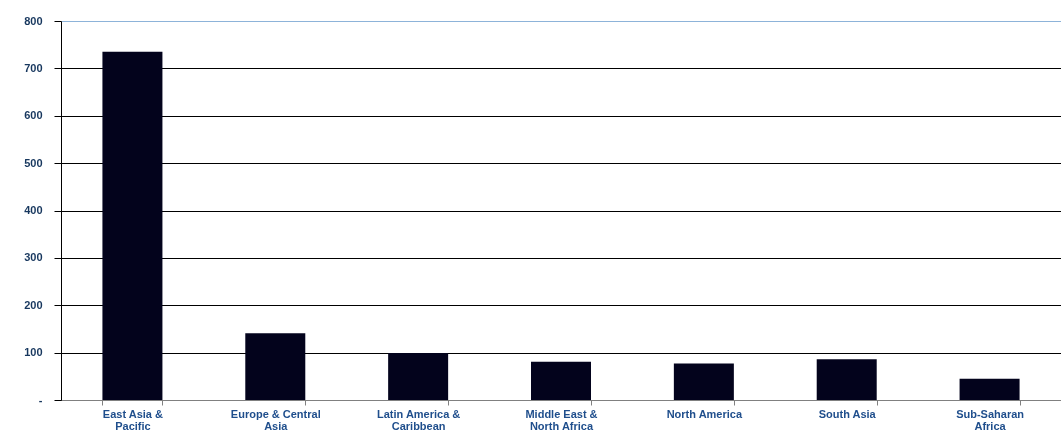 Image resolution: width=1061 pixels, height=437 pixels. What do you see at coordinates (561, 419) in the screenshot?
I see `x-tick-label: Middle East & North Africa` at bounding box center [561, 419].